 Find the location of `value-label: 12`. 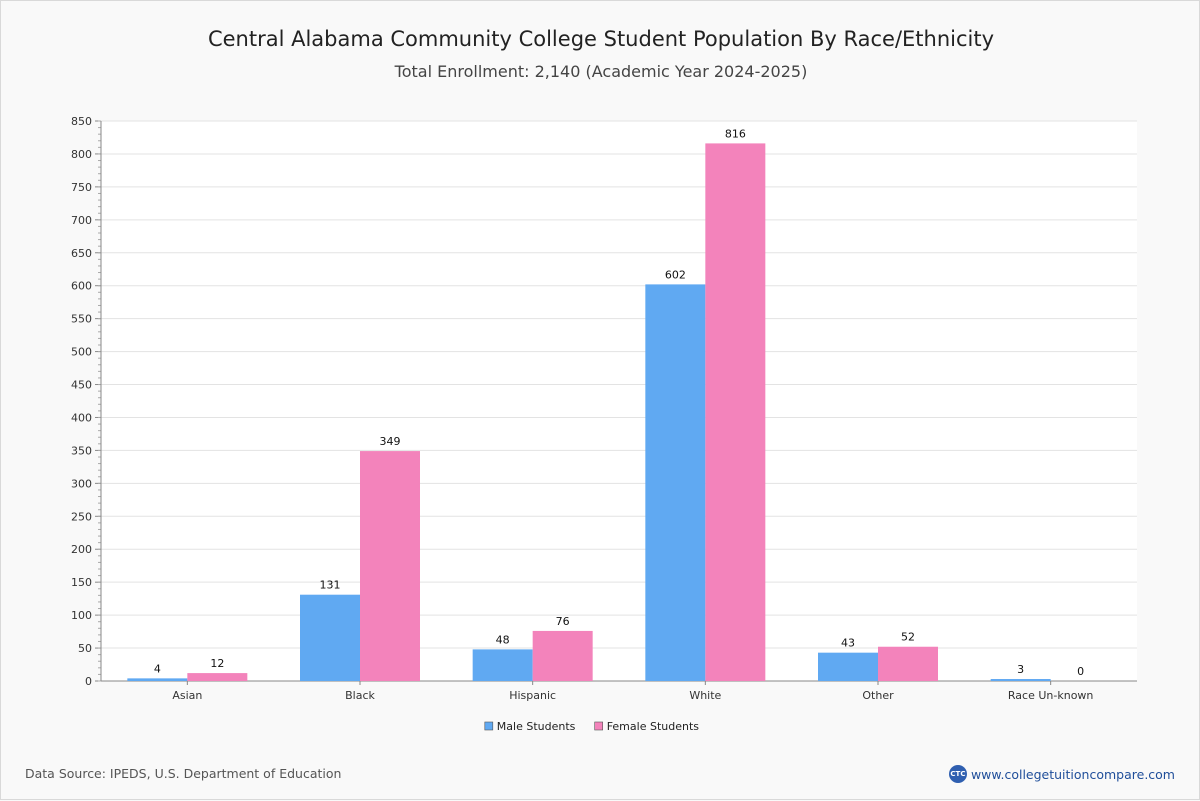

value-label: 12 is located at coordinates (217, 663).